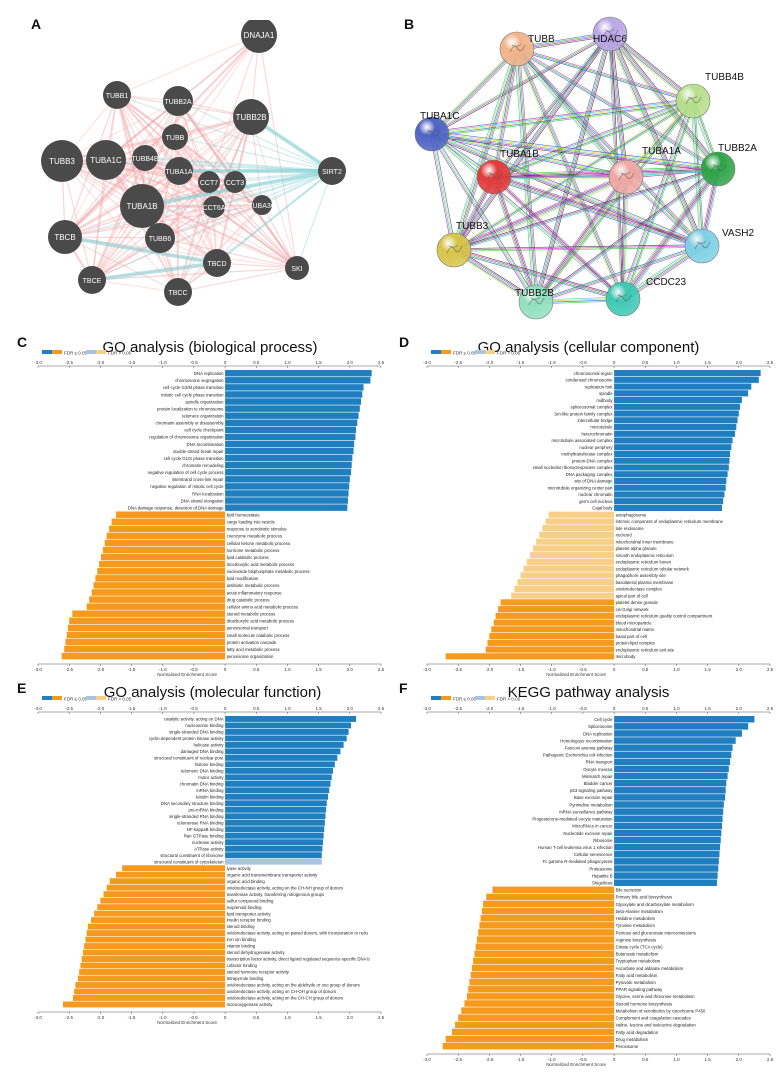 The height and width of the screenshot is (1076, 778). Describe the element at coordinates (243, 515) in the screenshot. I see `bar-label: lipid homeostasis` at that location.